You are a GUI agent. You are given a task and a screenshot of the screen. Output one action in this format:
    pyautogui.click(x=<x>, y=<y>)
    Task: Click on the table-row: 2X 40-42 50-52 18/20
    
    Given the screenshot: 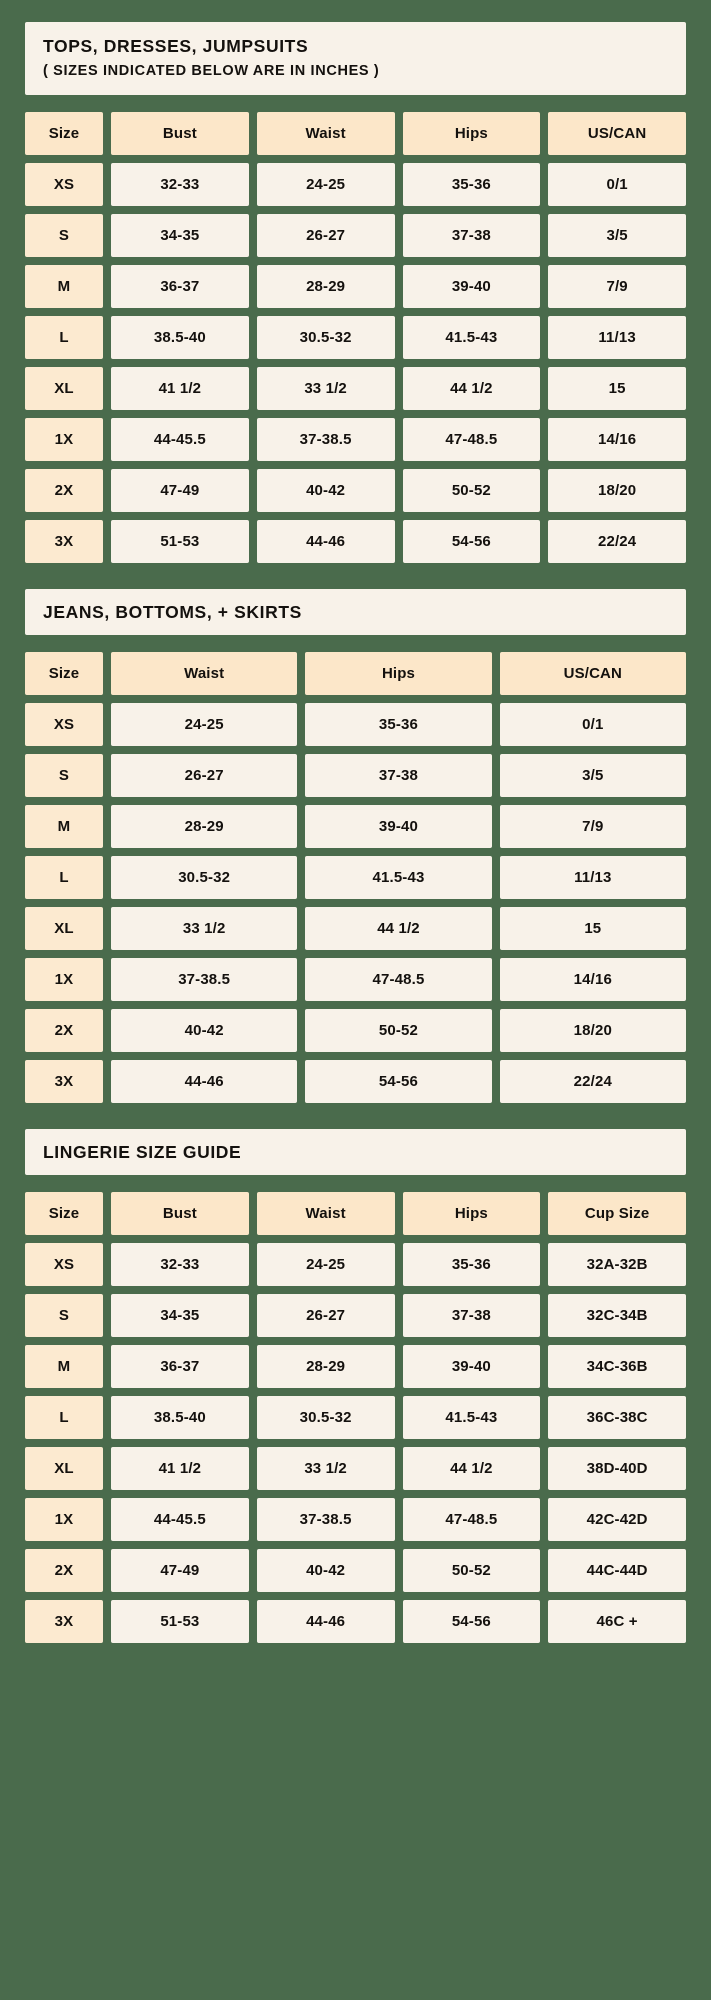 What is the action you would take?
    pyautogui.click(x=355, y=1030)
    